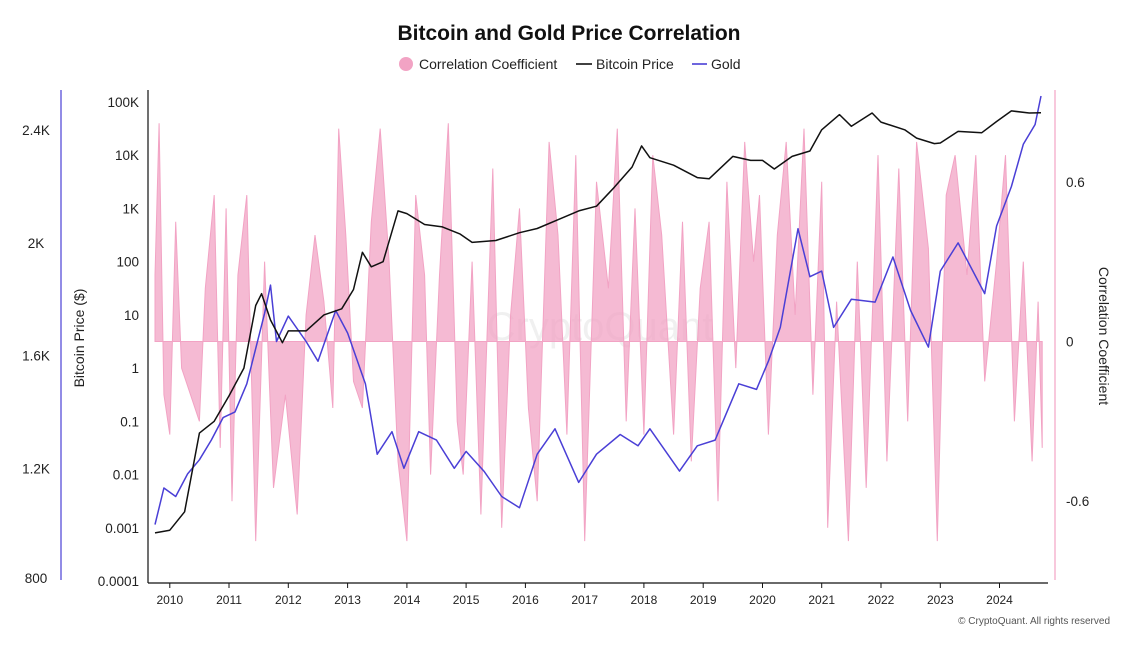  I want to click on x-tick-label: 2023, so click(940, 600).